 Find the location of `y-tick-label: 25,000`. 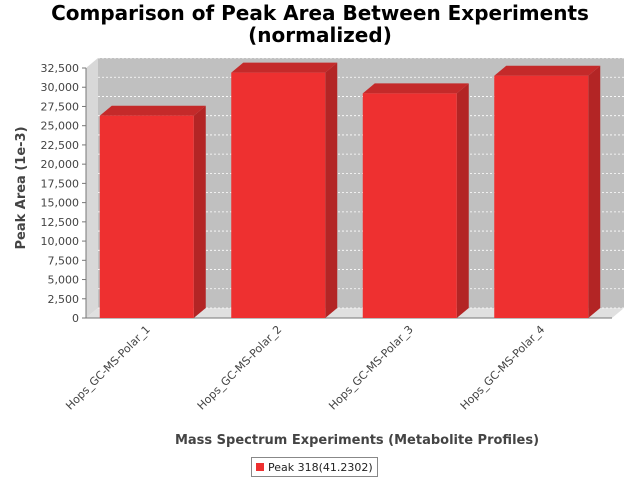

y-tick-label: 25,000 is located at coordinates (60, 126).